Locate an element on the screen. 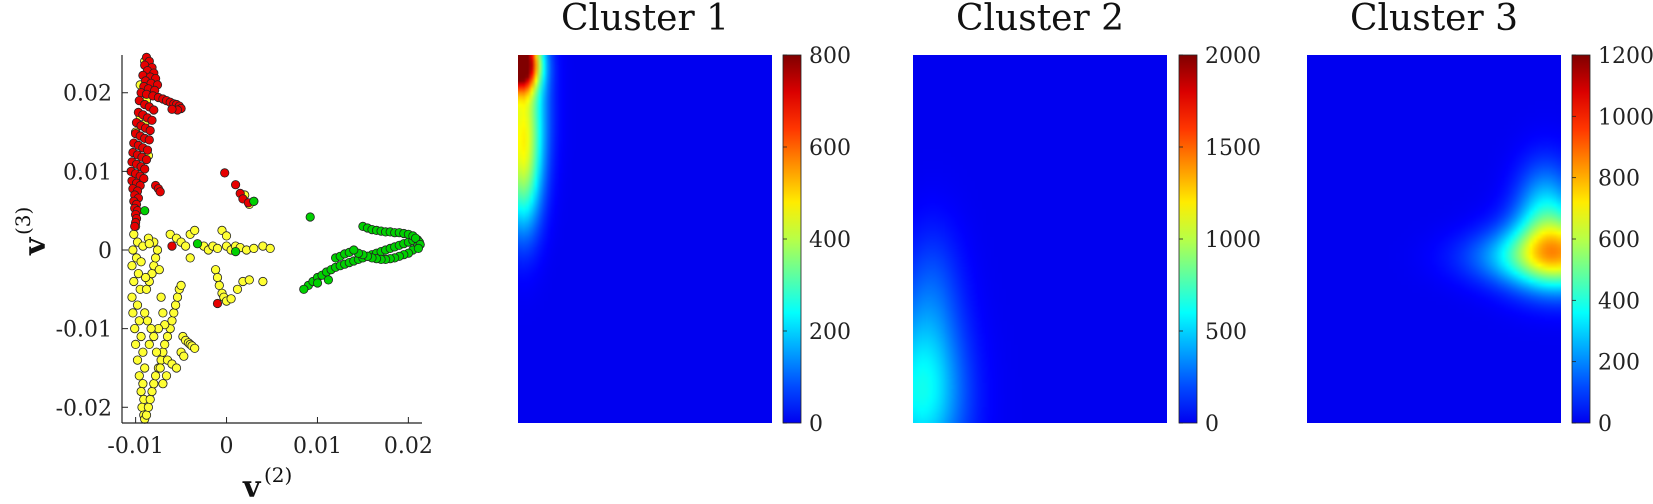 The height and width of the screenshot is (504, 1653). colorbar-tick-label: 400 is located at coordinates (1619, 301).